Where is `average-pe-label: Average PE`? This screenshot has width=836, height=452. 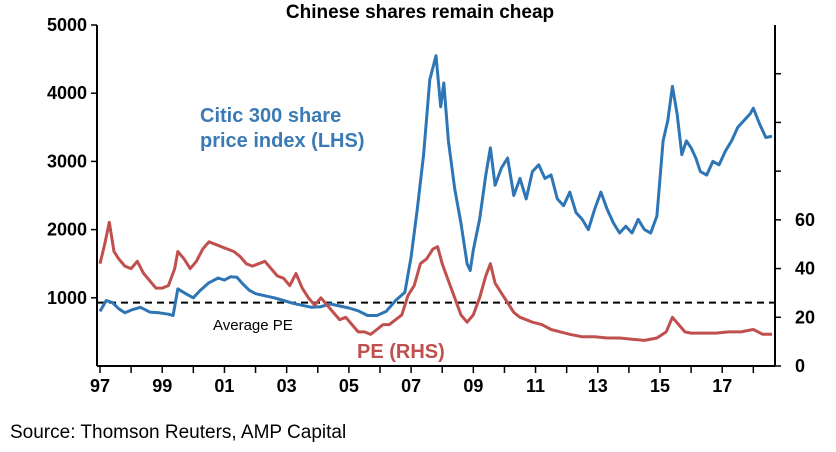
average-pe-label: Average PE is located at coordinates (253, 325).